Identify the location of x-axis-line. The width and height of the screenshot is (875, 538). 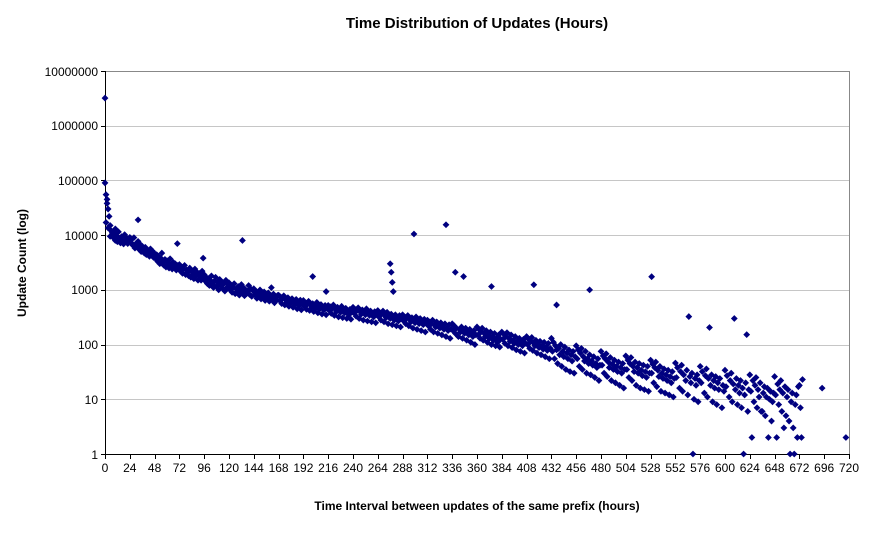
(475, 454).